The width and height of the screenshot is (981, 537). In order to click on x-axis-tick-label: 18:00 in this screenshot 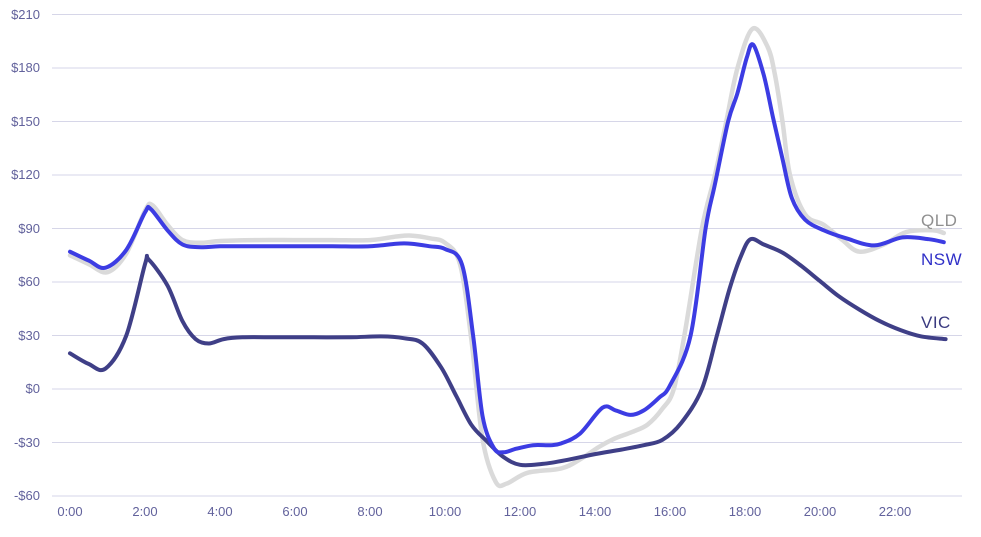, I will do `click(745, 511)`.